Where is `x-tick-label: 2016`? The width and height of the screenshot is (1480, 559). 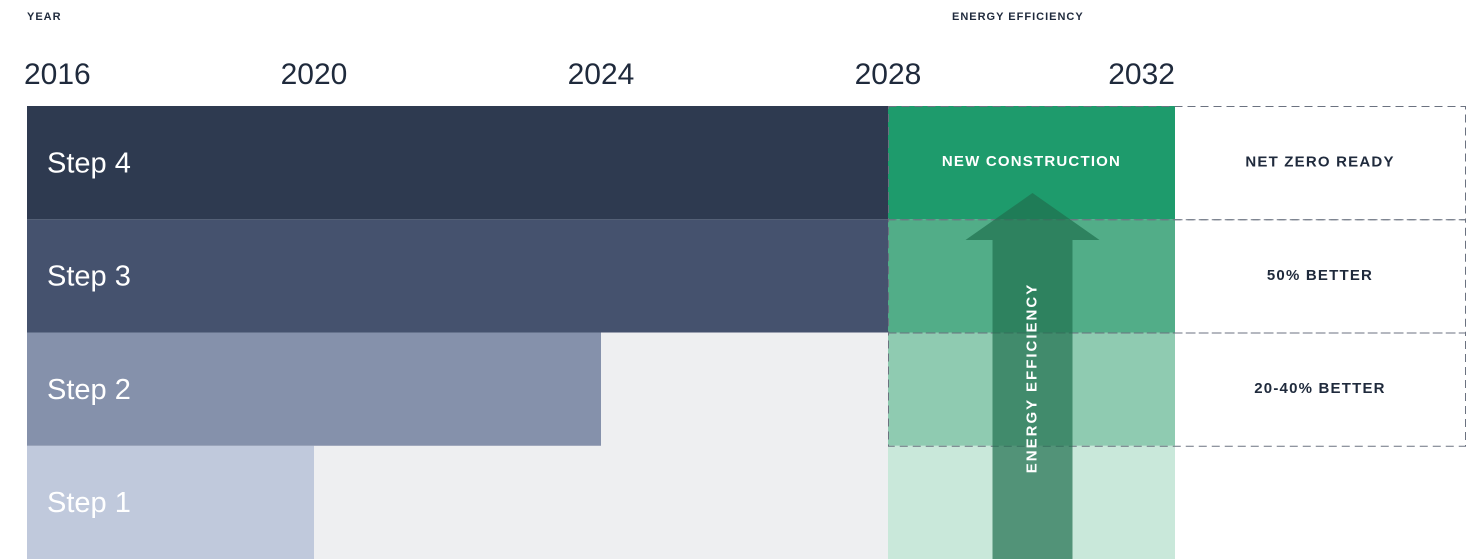 x-tick-label: 2016 is located at coordinates (57, 74).